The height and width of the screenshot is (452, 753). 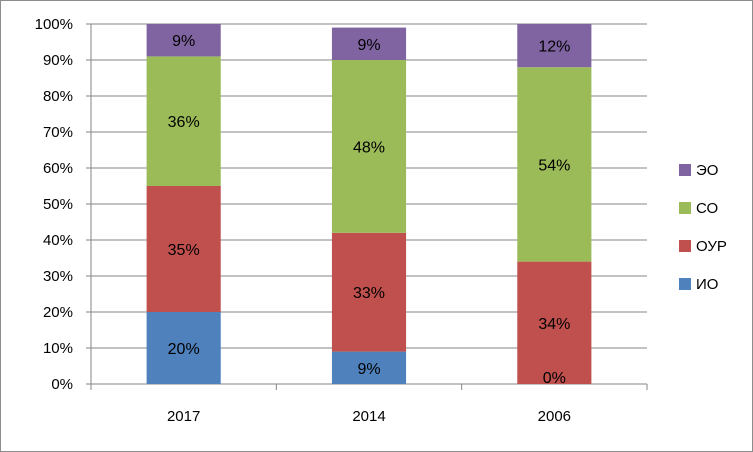 I want to click on y-tick-label: 60%, so click(x=58, y=168).